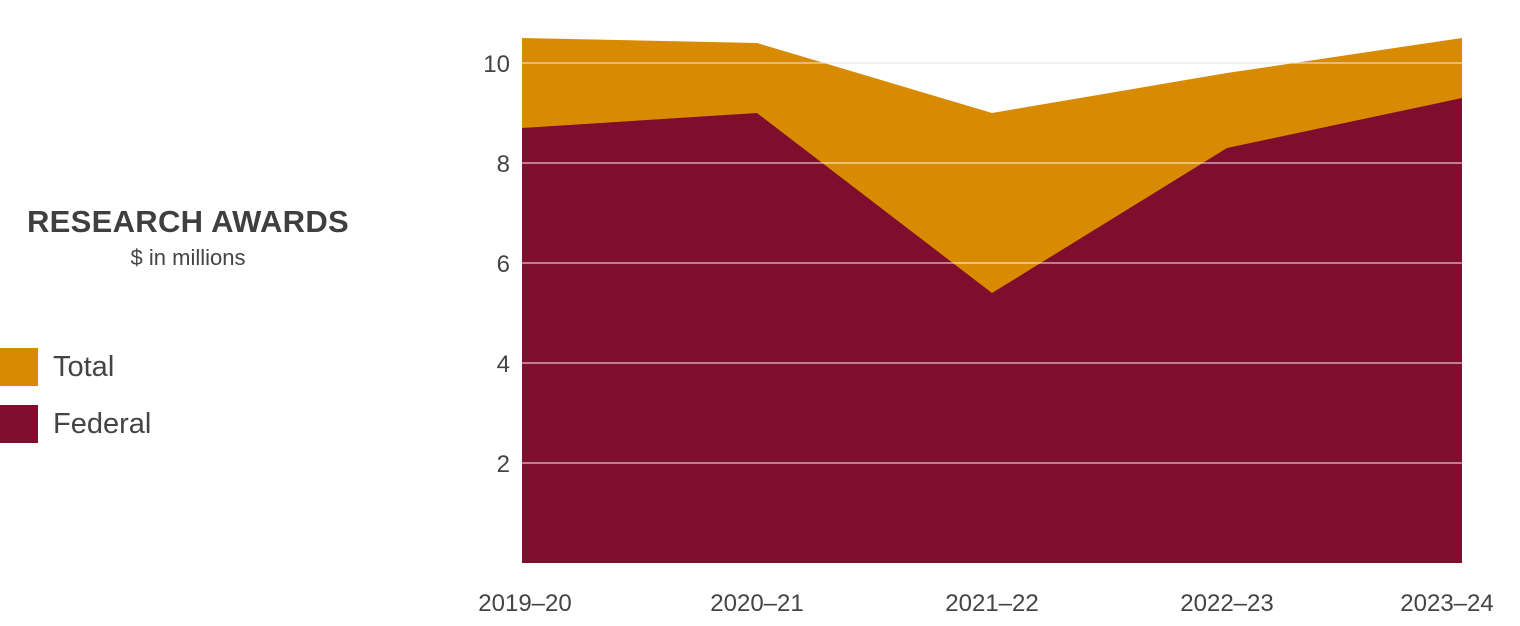 The height and width of the screenshot is (626, 1520). I want to click on legend-label-total: Total, so click(84, 366).